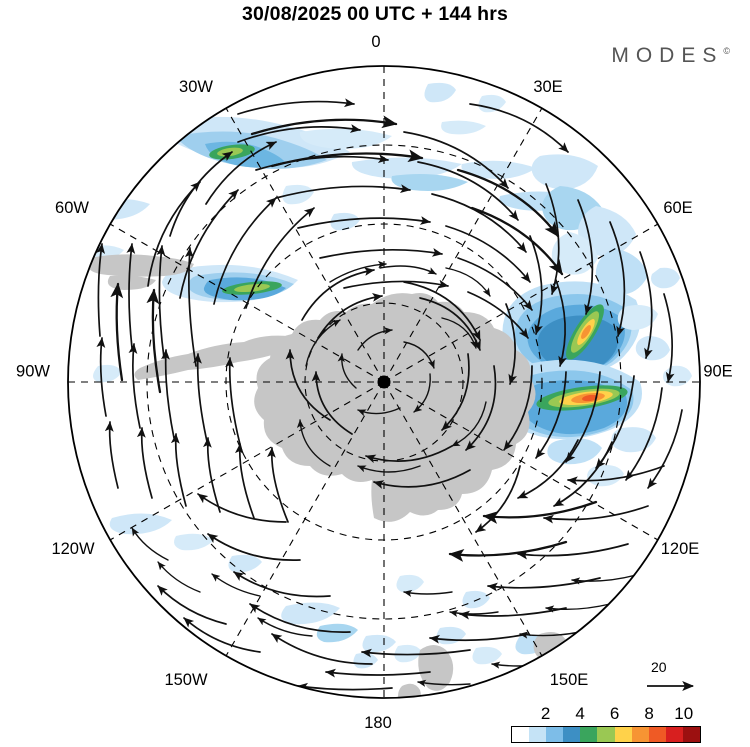  Describe the element at coordinates (726, 51) in the screenshot. I see `copyright-mark: ©` at that location.